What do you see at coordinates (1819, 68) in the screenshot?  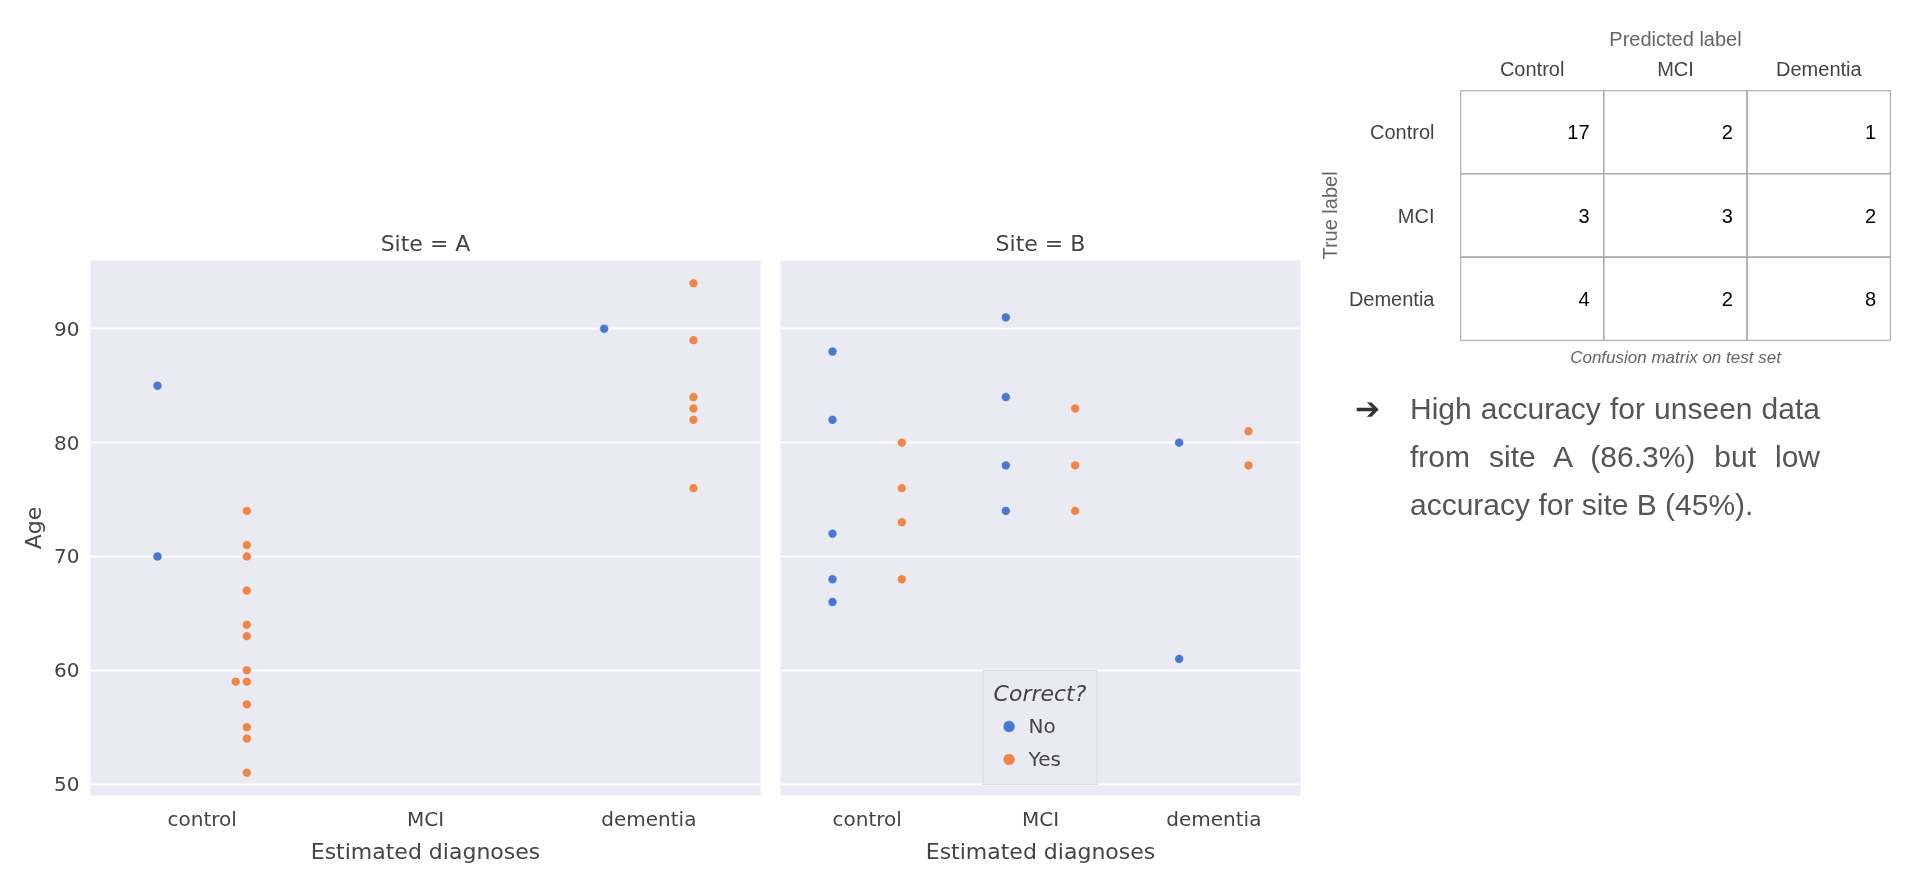 I see `x-tick-label: Dementia` at bounding box center [1819, 68].